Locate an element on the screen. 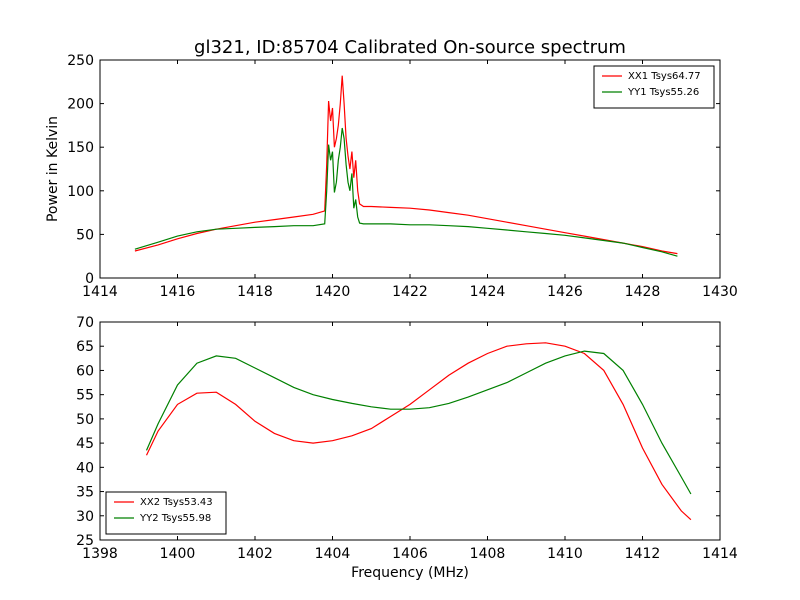 This screenshot has height=600, width=800. x-tick-label: 1430 is located at coordinates (720, 292).